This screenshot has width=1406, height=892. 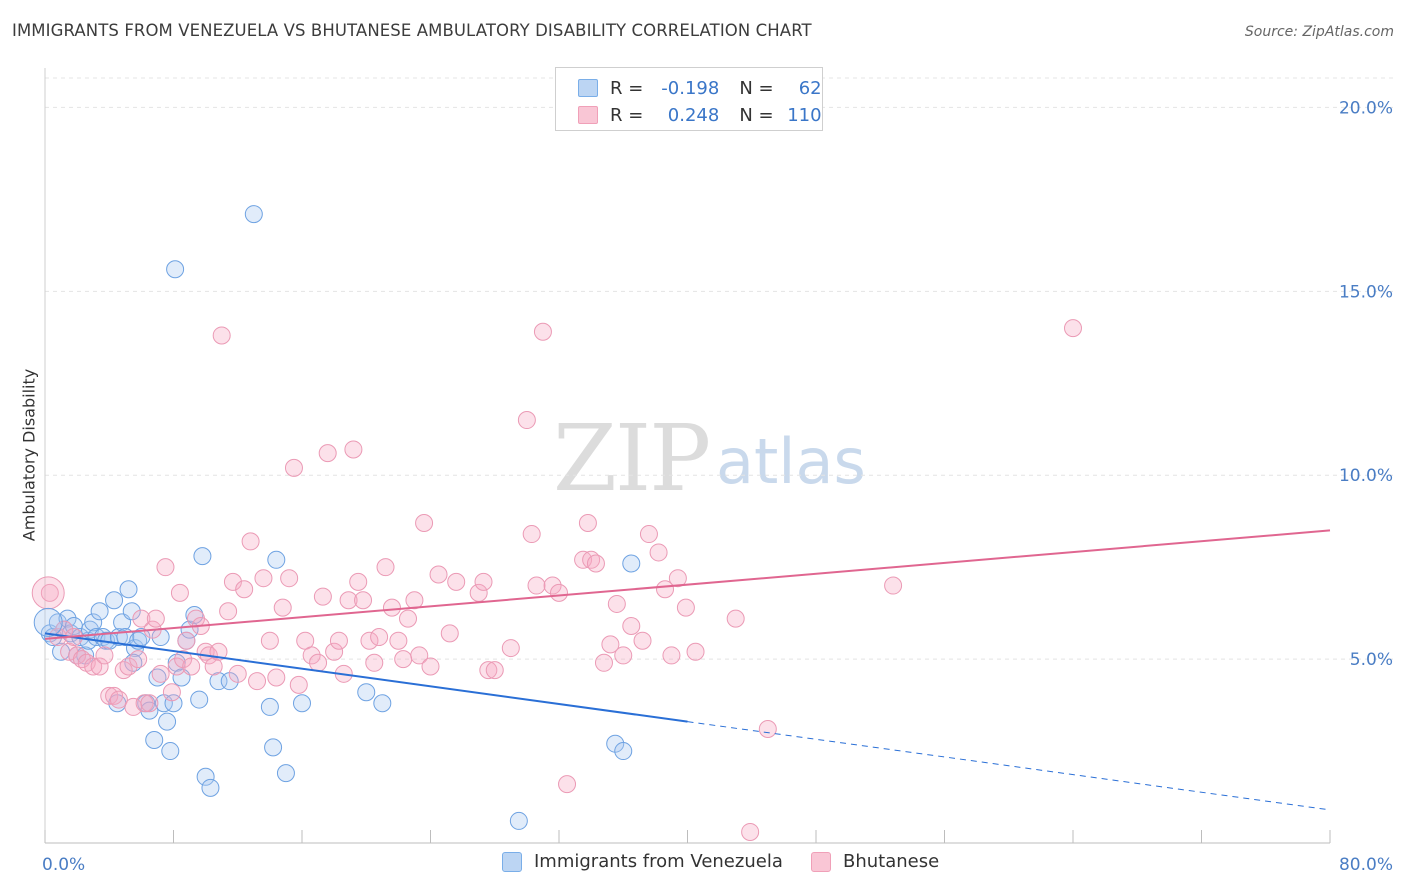 I want to click on y-tick-label: 5.0%, so click(x=1371, y=660).